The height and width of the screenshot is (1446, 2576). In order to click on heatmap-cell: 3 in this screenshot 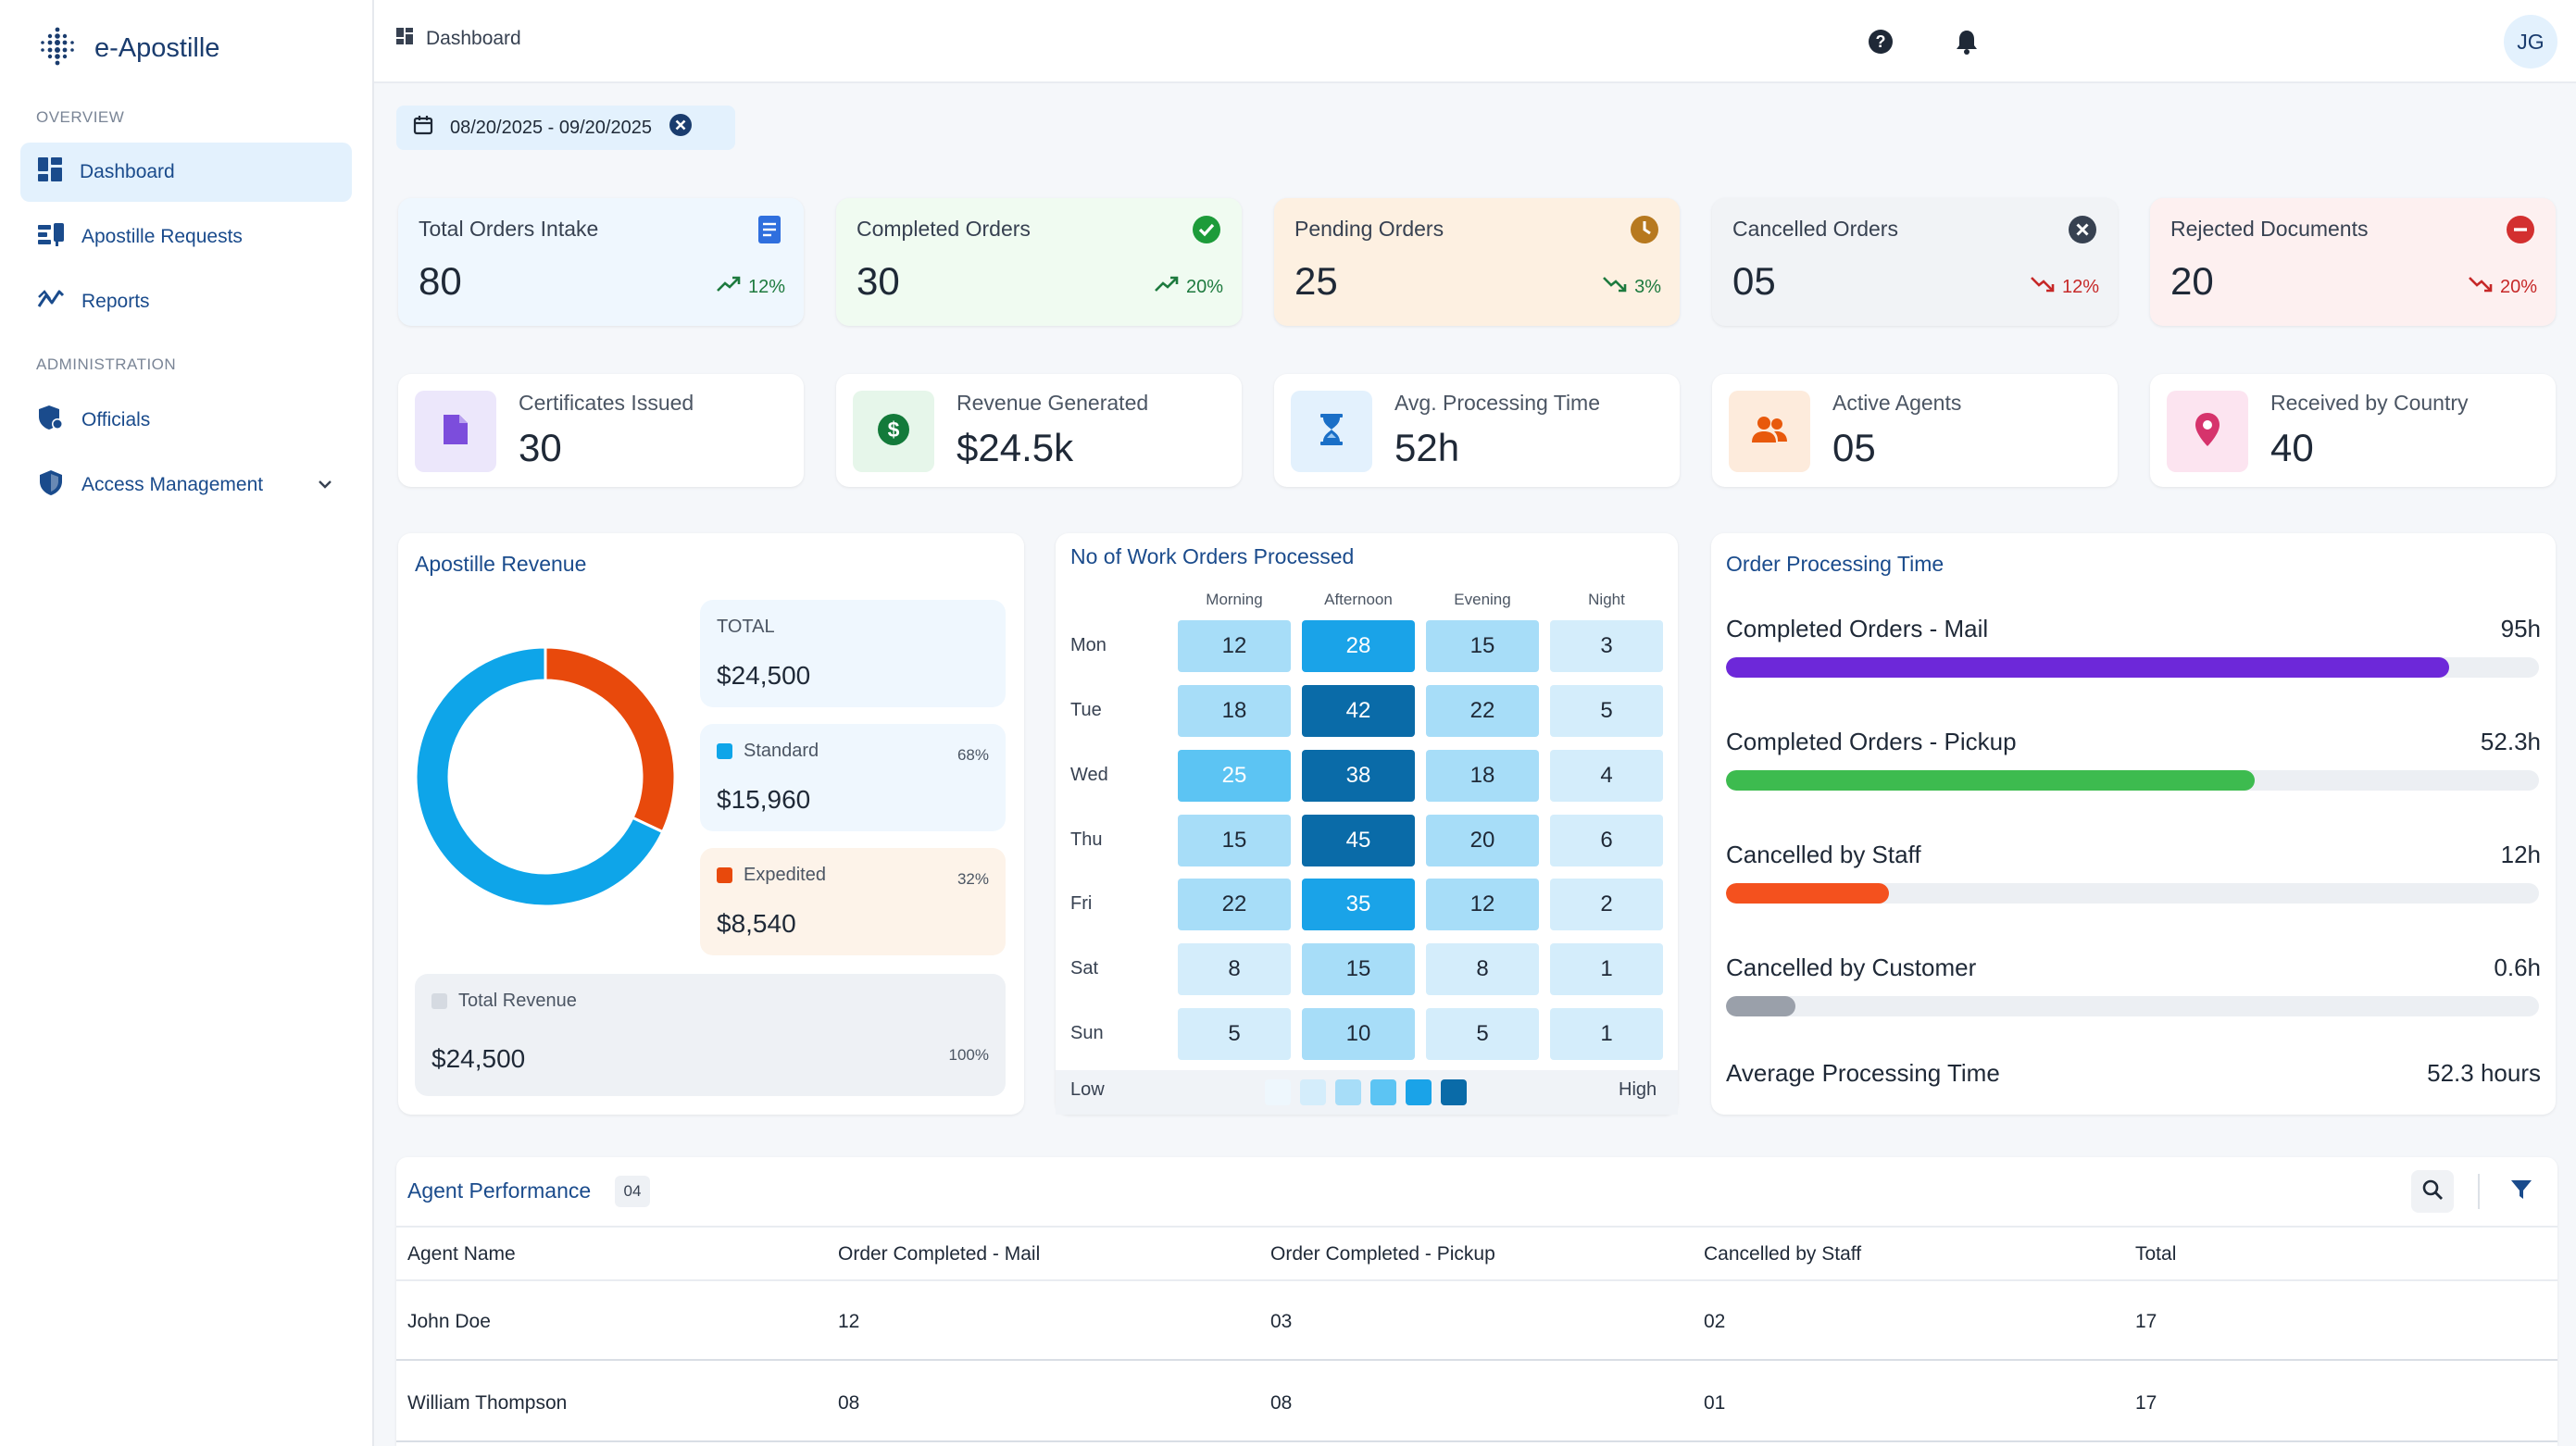, I will do `click(1606, 646)`.